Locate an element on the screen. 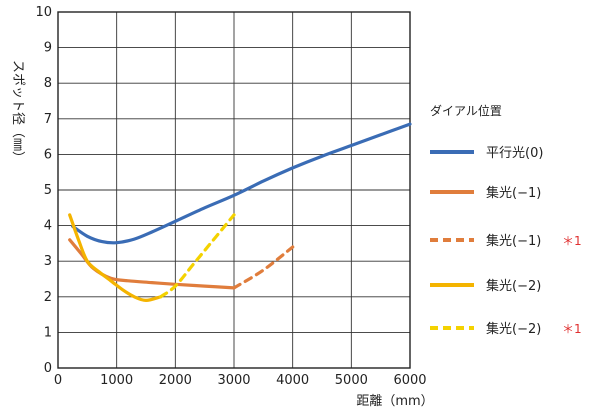 The image size is (589, 414). x-tick-label: 3000 is located at coordinates (233, 380).